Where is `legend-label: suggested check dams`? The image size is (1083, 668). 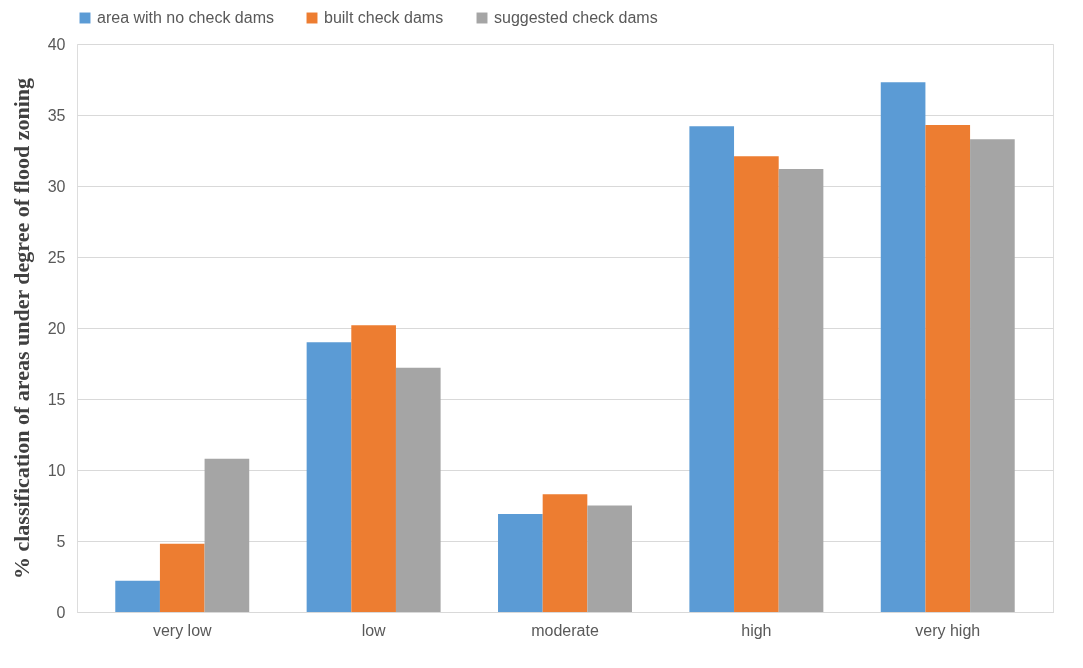 legend-label: suggested check dams is located at coordinates (576, 17).